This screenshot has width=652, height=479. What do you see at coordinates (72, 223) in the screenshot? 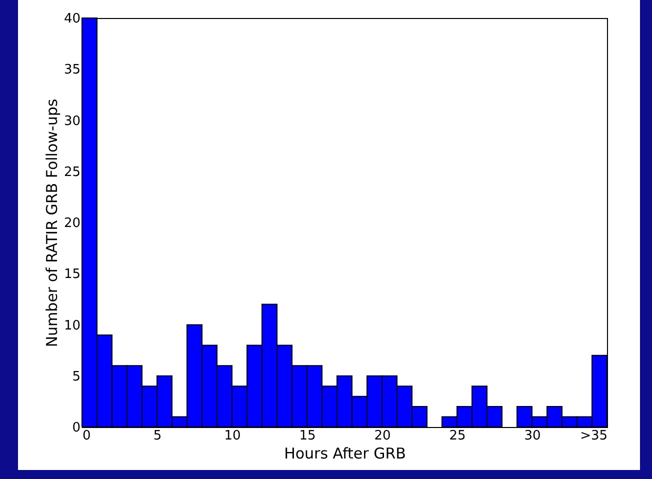
I see `y-tick-label: 20` at bounding box center [72, 223].